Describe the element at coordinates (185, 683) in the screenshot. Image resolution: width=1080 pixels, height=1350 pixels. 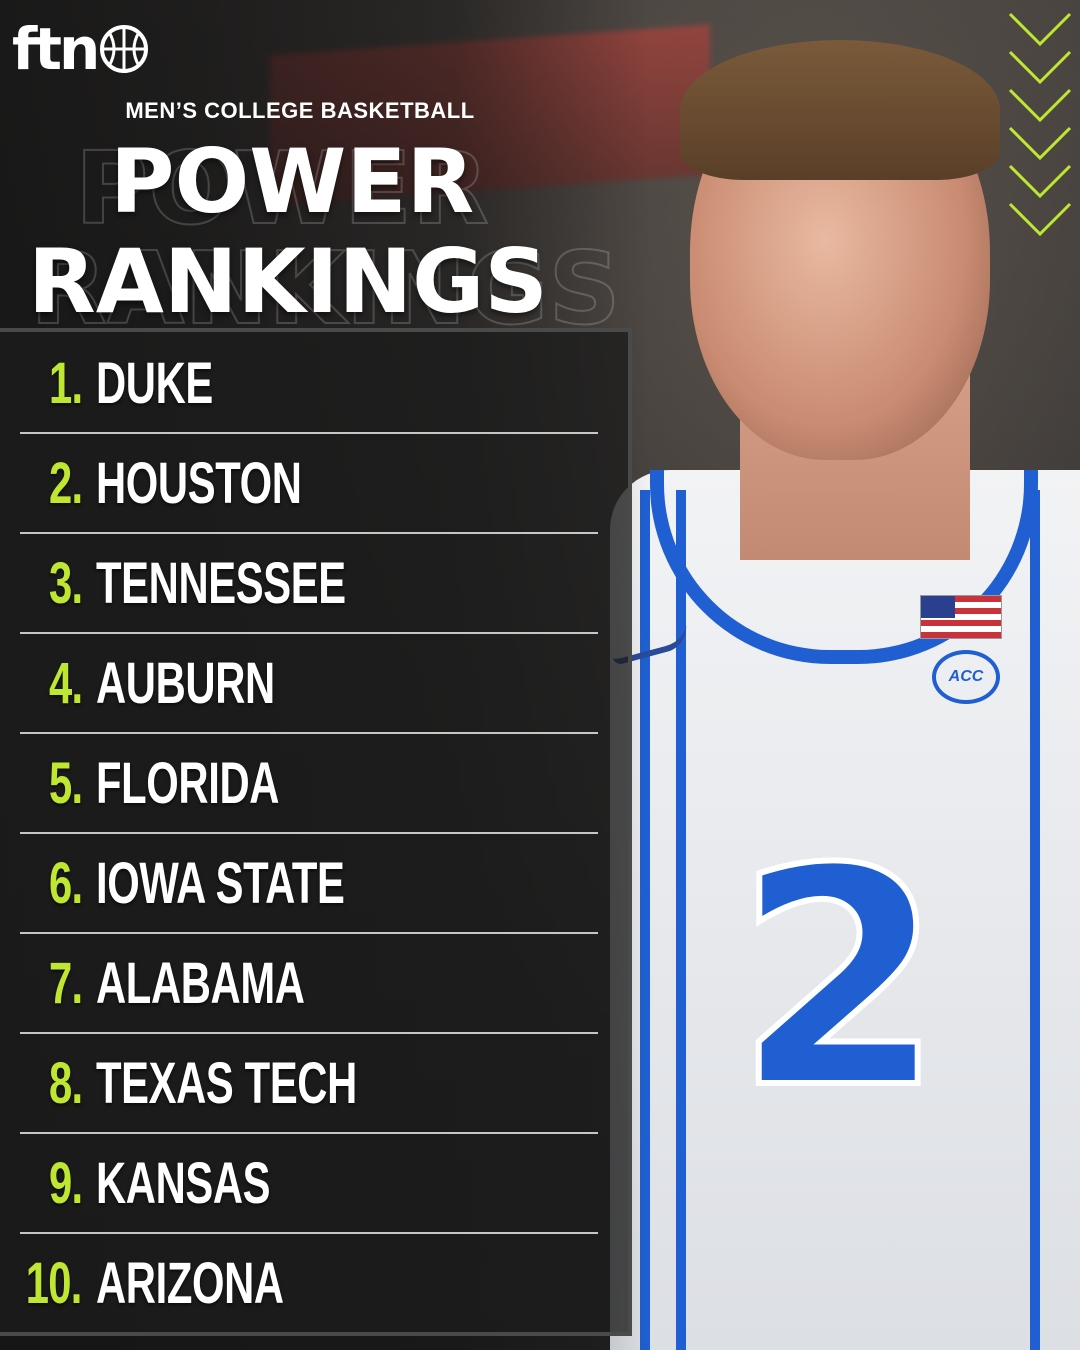
I see `team-name: AUBURN` at that location.